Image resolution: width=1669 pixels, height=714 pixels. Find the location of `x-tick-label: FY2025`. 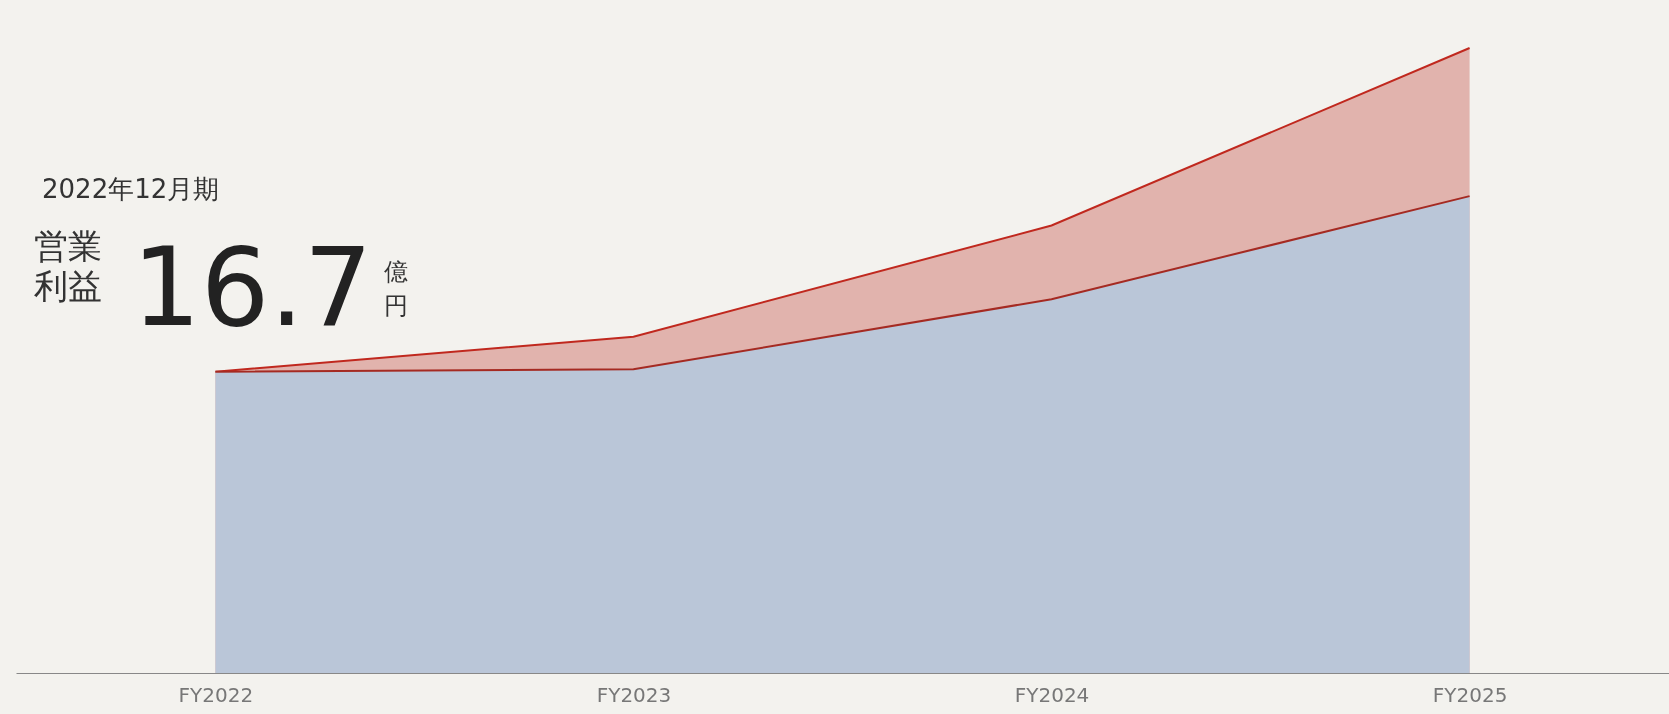

x-tick-label: FY2025 is located at coordinates (1470, 694).